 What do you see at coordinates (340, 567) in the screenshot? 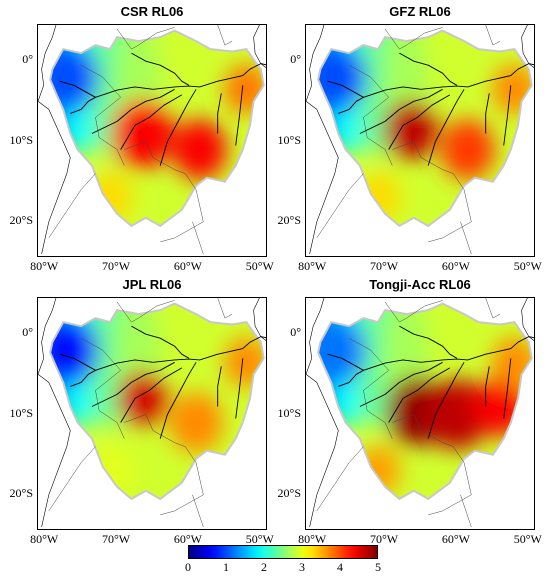
I see `colorbar-tick-label: 4` at bounding box center [340, 567].